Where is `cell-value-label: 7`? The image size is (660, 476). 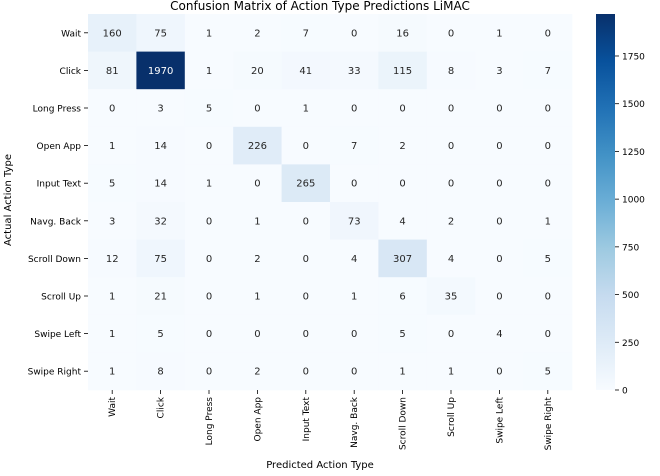 cell-value-label: 7 is located at coordinates (354, 146).